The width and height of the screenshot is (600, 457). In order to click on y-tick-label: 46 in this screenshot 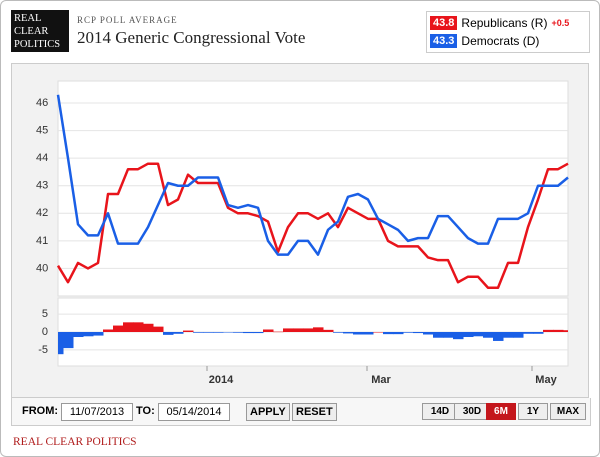, I will do `click(42, 103)`.